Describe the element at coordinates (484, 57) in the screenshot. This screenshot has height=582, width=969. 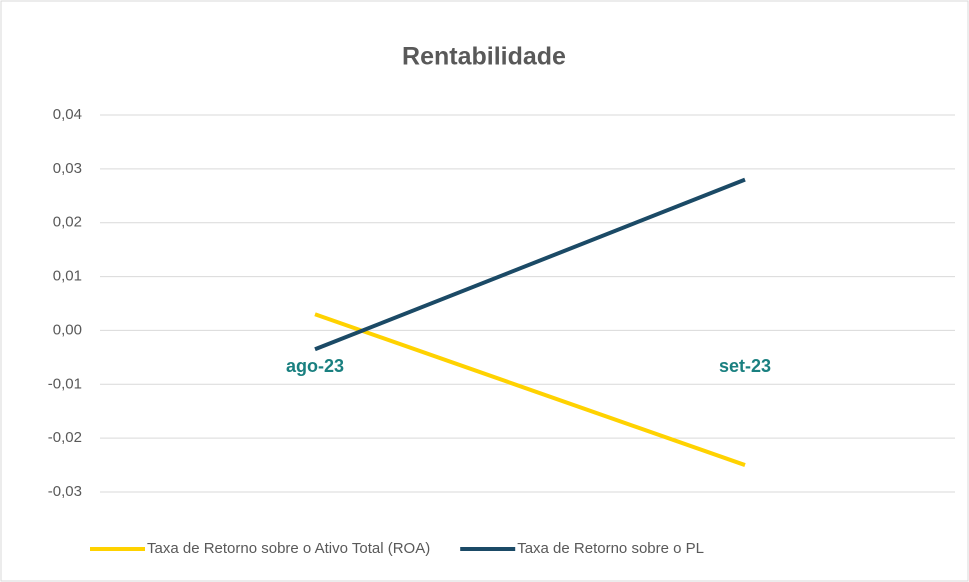
I see `chart-title: Rentabilidade` at that location.